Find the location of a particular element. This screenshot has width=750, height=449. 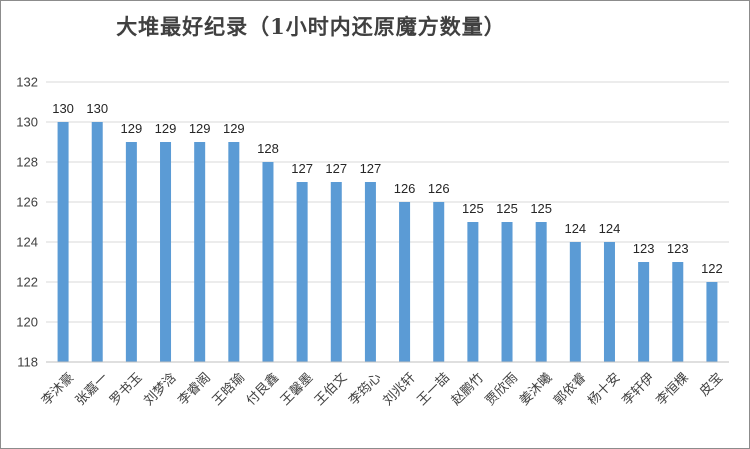

y-tick-label: 122 is located at coordinates (27, 282).